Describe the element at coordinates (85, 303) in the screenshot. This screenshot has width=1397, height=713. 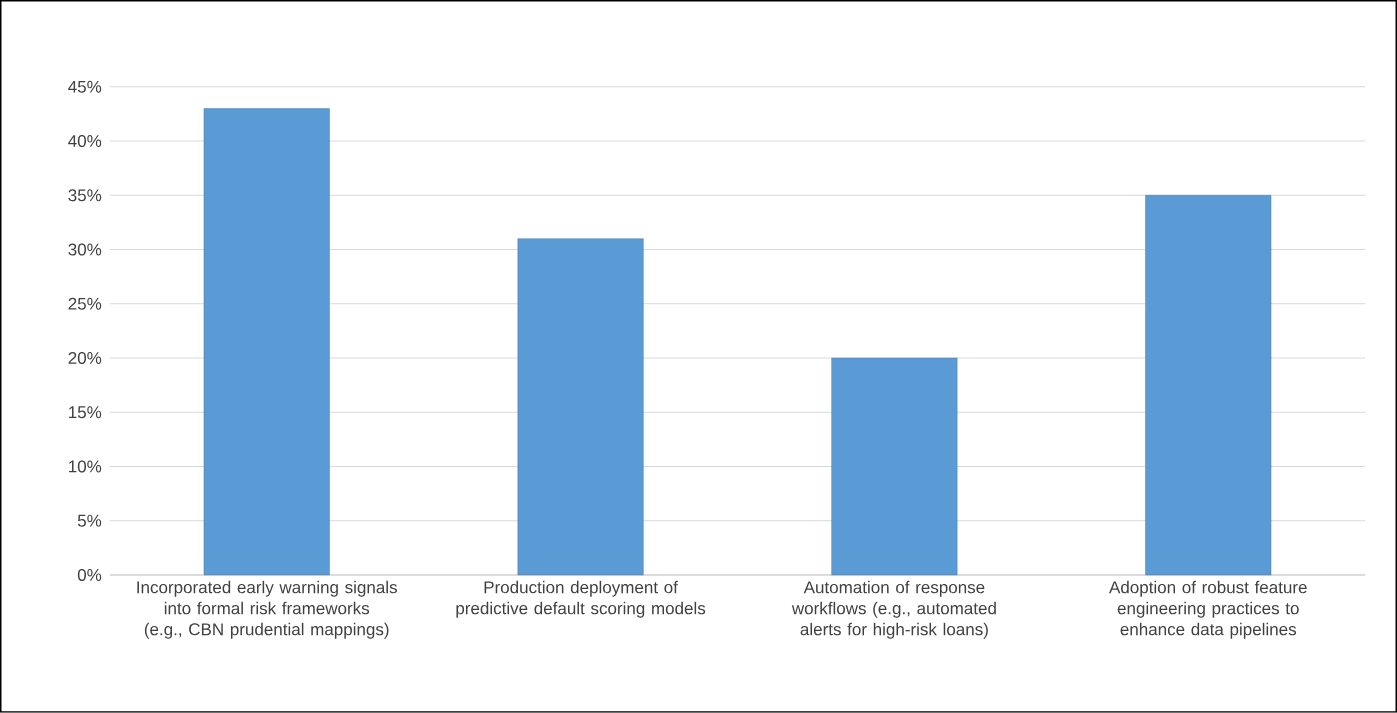
I see `y-tick-label: 25%` at that location.